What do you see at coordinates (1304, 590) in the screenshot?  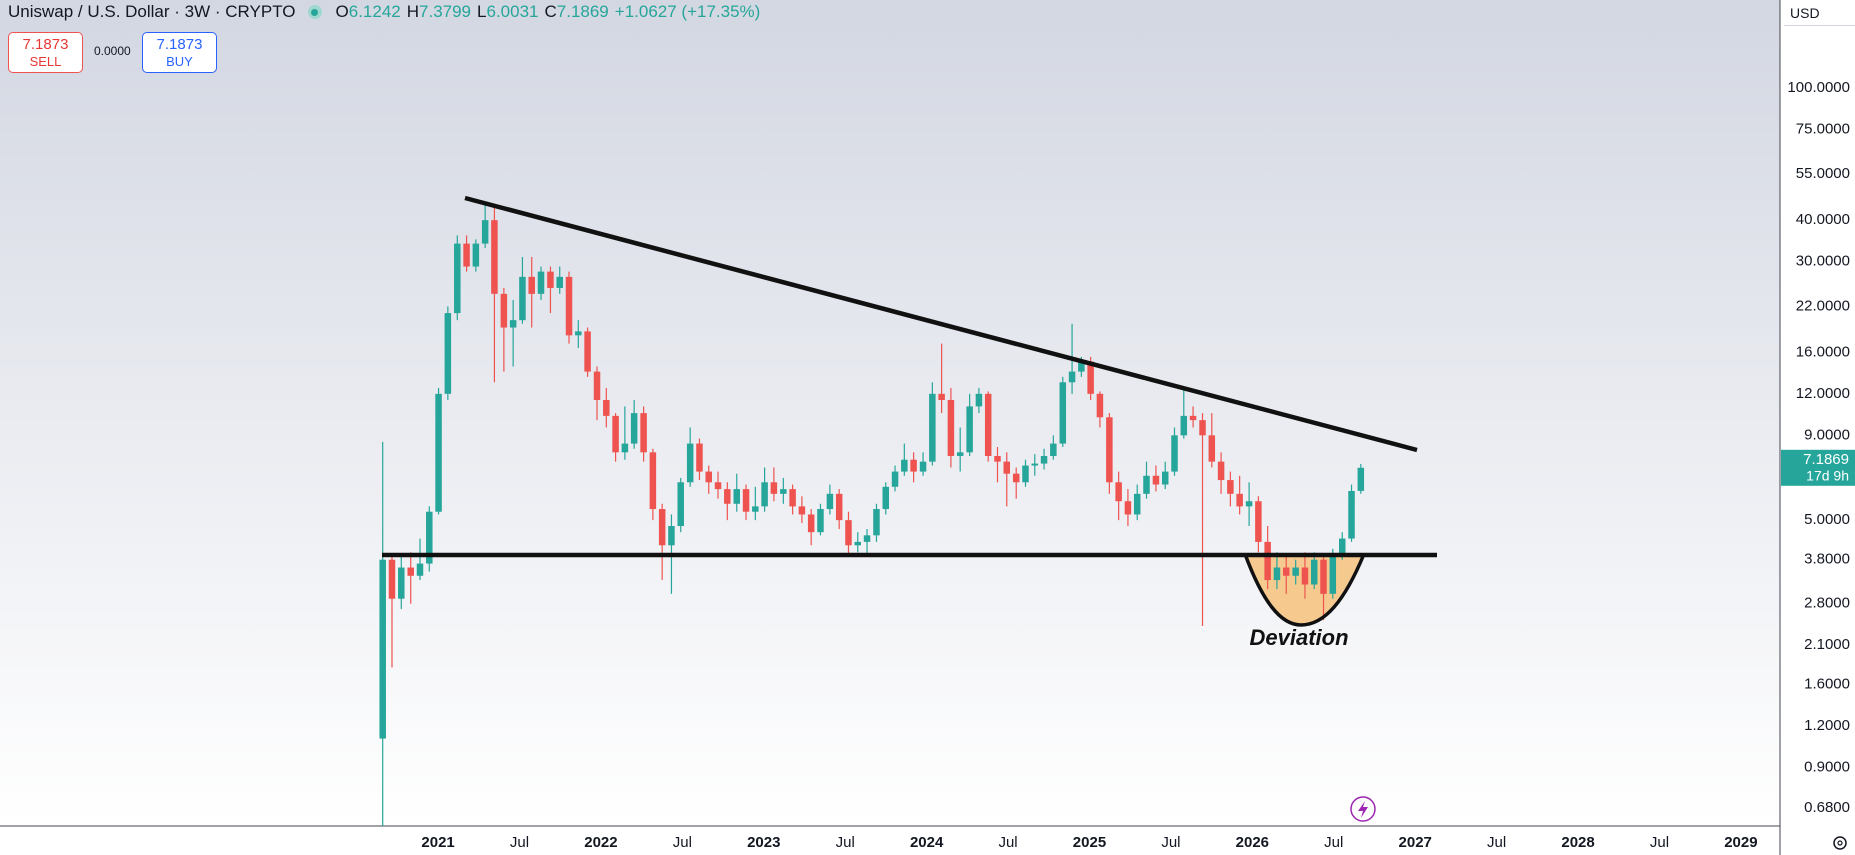 I see `deviation-outline` at bounding box center [1304, 590].